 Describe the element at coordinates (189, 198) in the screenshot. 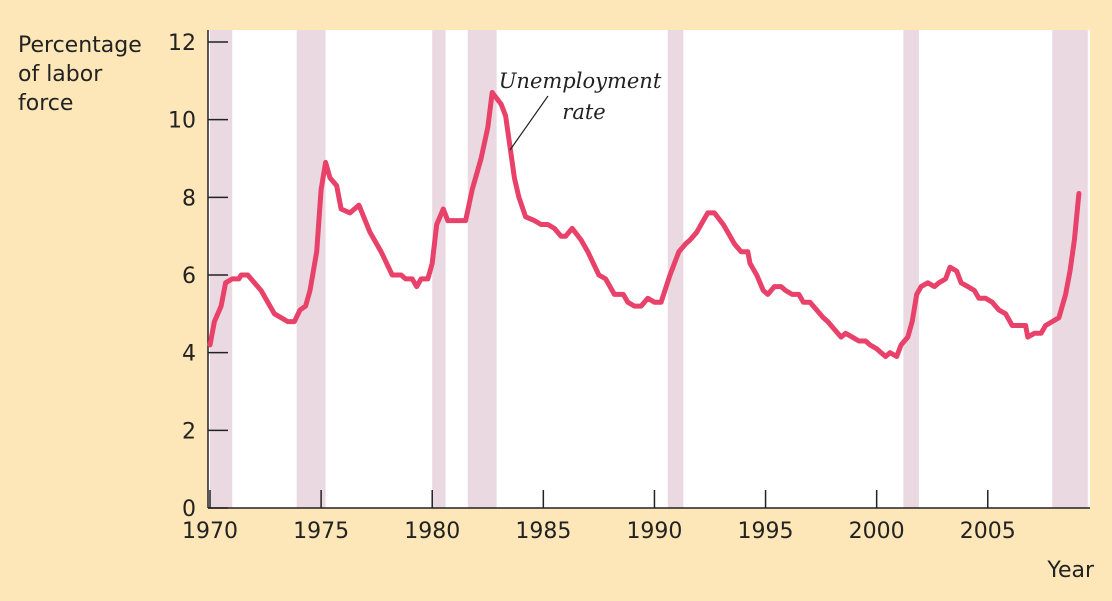

I see `y-tick-label: 8` at that location.